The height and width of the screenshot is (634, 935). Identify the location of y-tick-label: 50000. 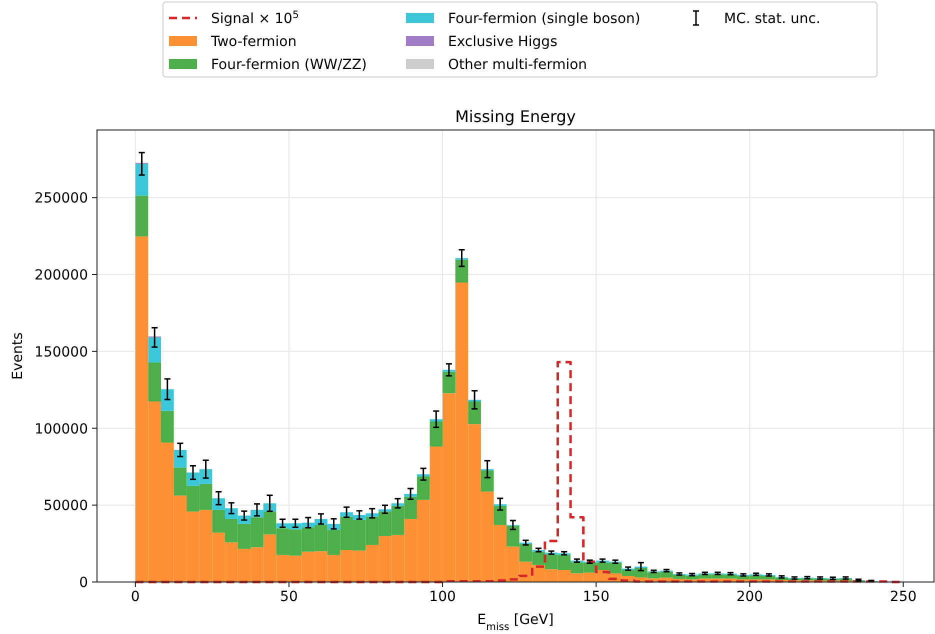
(65, 506).